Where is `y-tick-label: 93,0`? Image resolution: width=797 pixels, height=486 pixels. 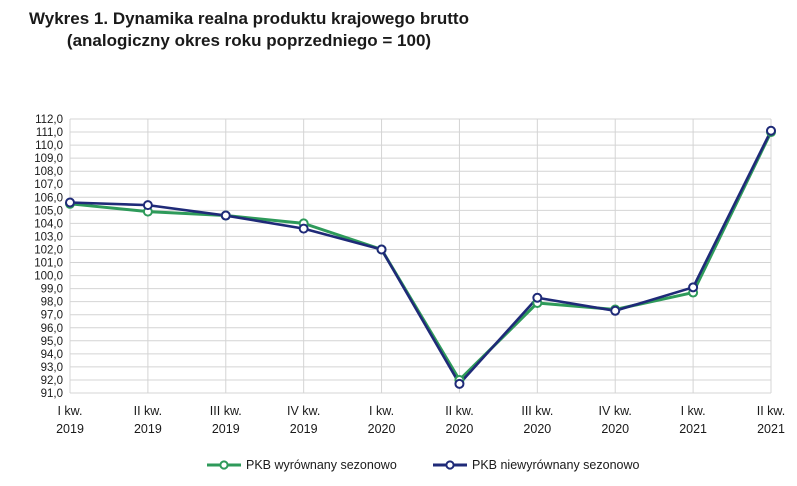 y-tick-label: 93,0 is located at coordinates (52, 368).